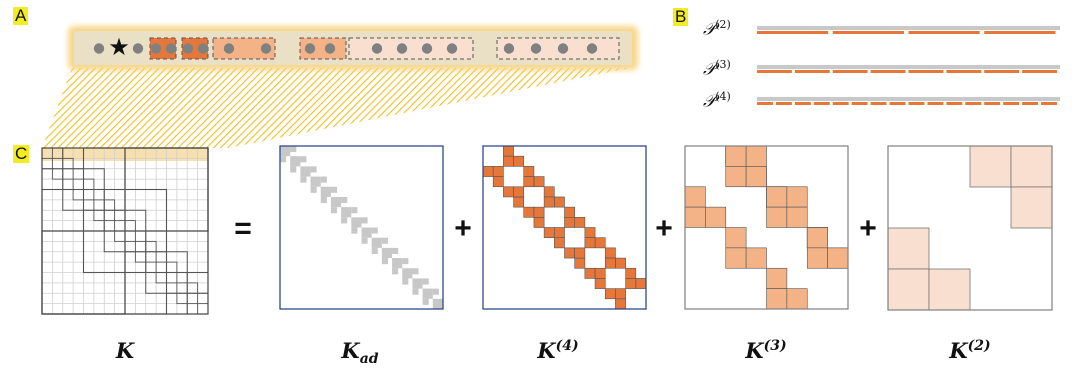  What do you see at coordinates (970, 350) in the screenshot?
I see `caption-k2: K(2)` at bounding box center [970, 350].